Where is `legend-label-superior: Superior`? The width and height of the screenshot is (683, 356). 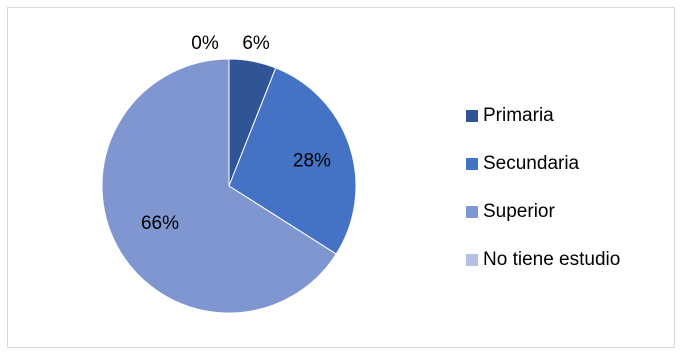 legend-label-superior: Superior is located at coordinates (519, 211).